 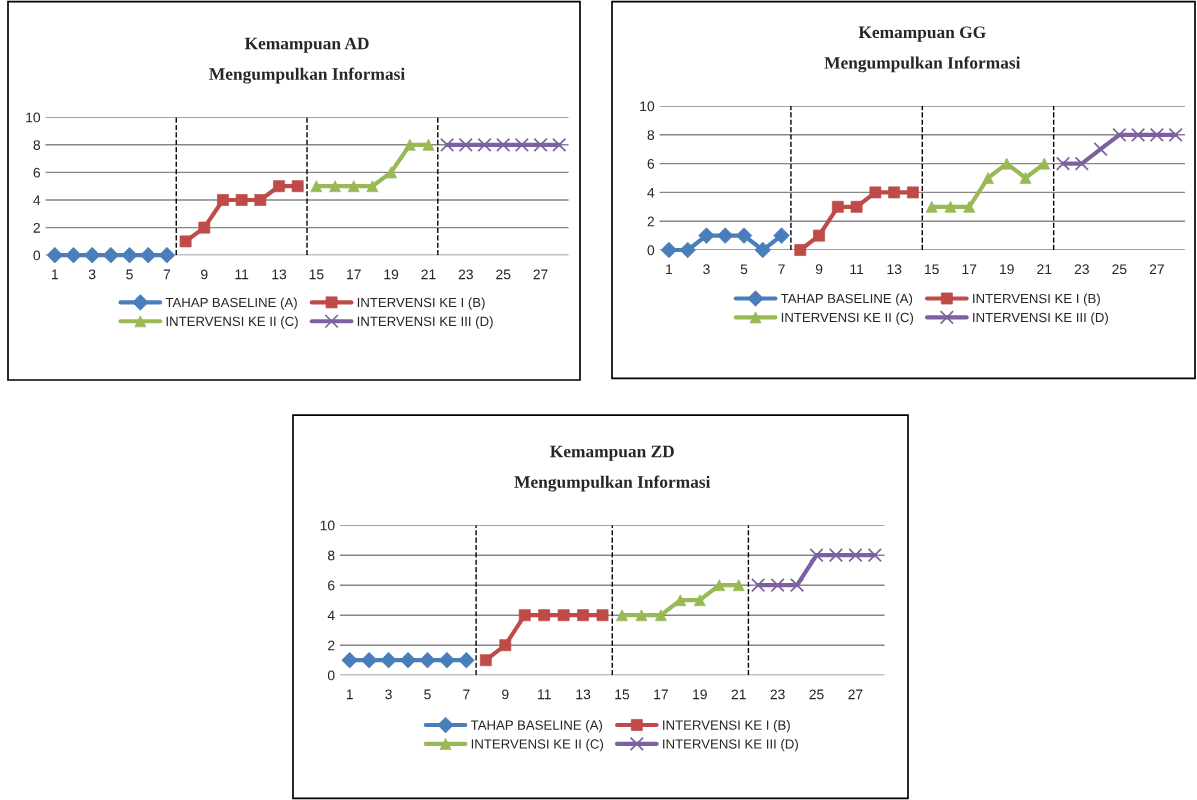 What do you see at coordinates (612, 453) in the screenshot?
I see `chart-title: Kemampuan ZD` at bounding box center [612, 453].